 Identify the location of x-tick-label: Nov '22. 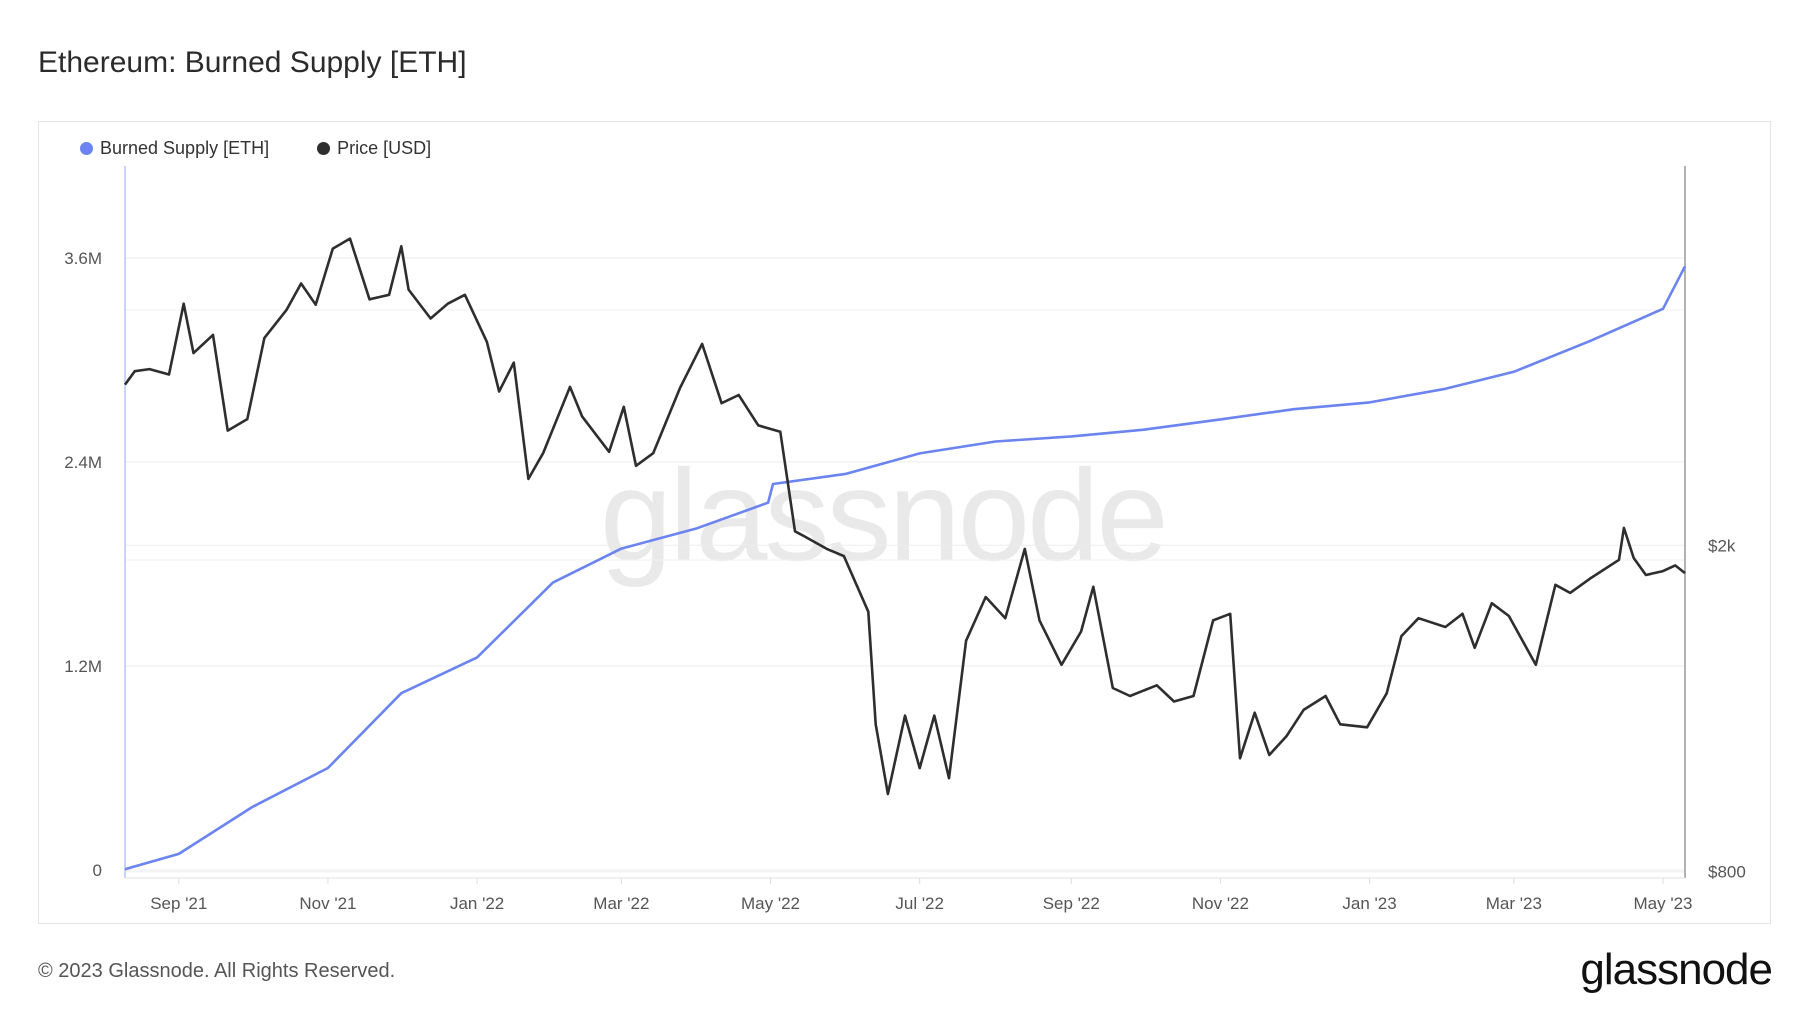
(1220, 903).